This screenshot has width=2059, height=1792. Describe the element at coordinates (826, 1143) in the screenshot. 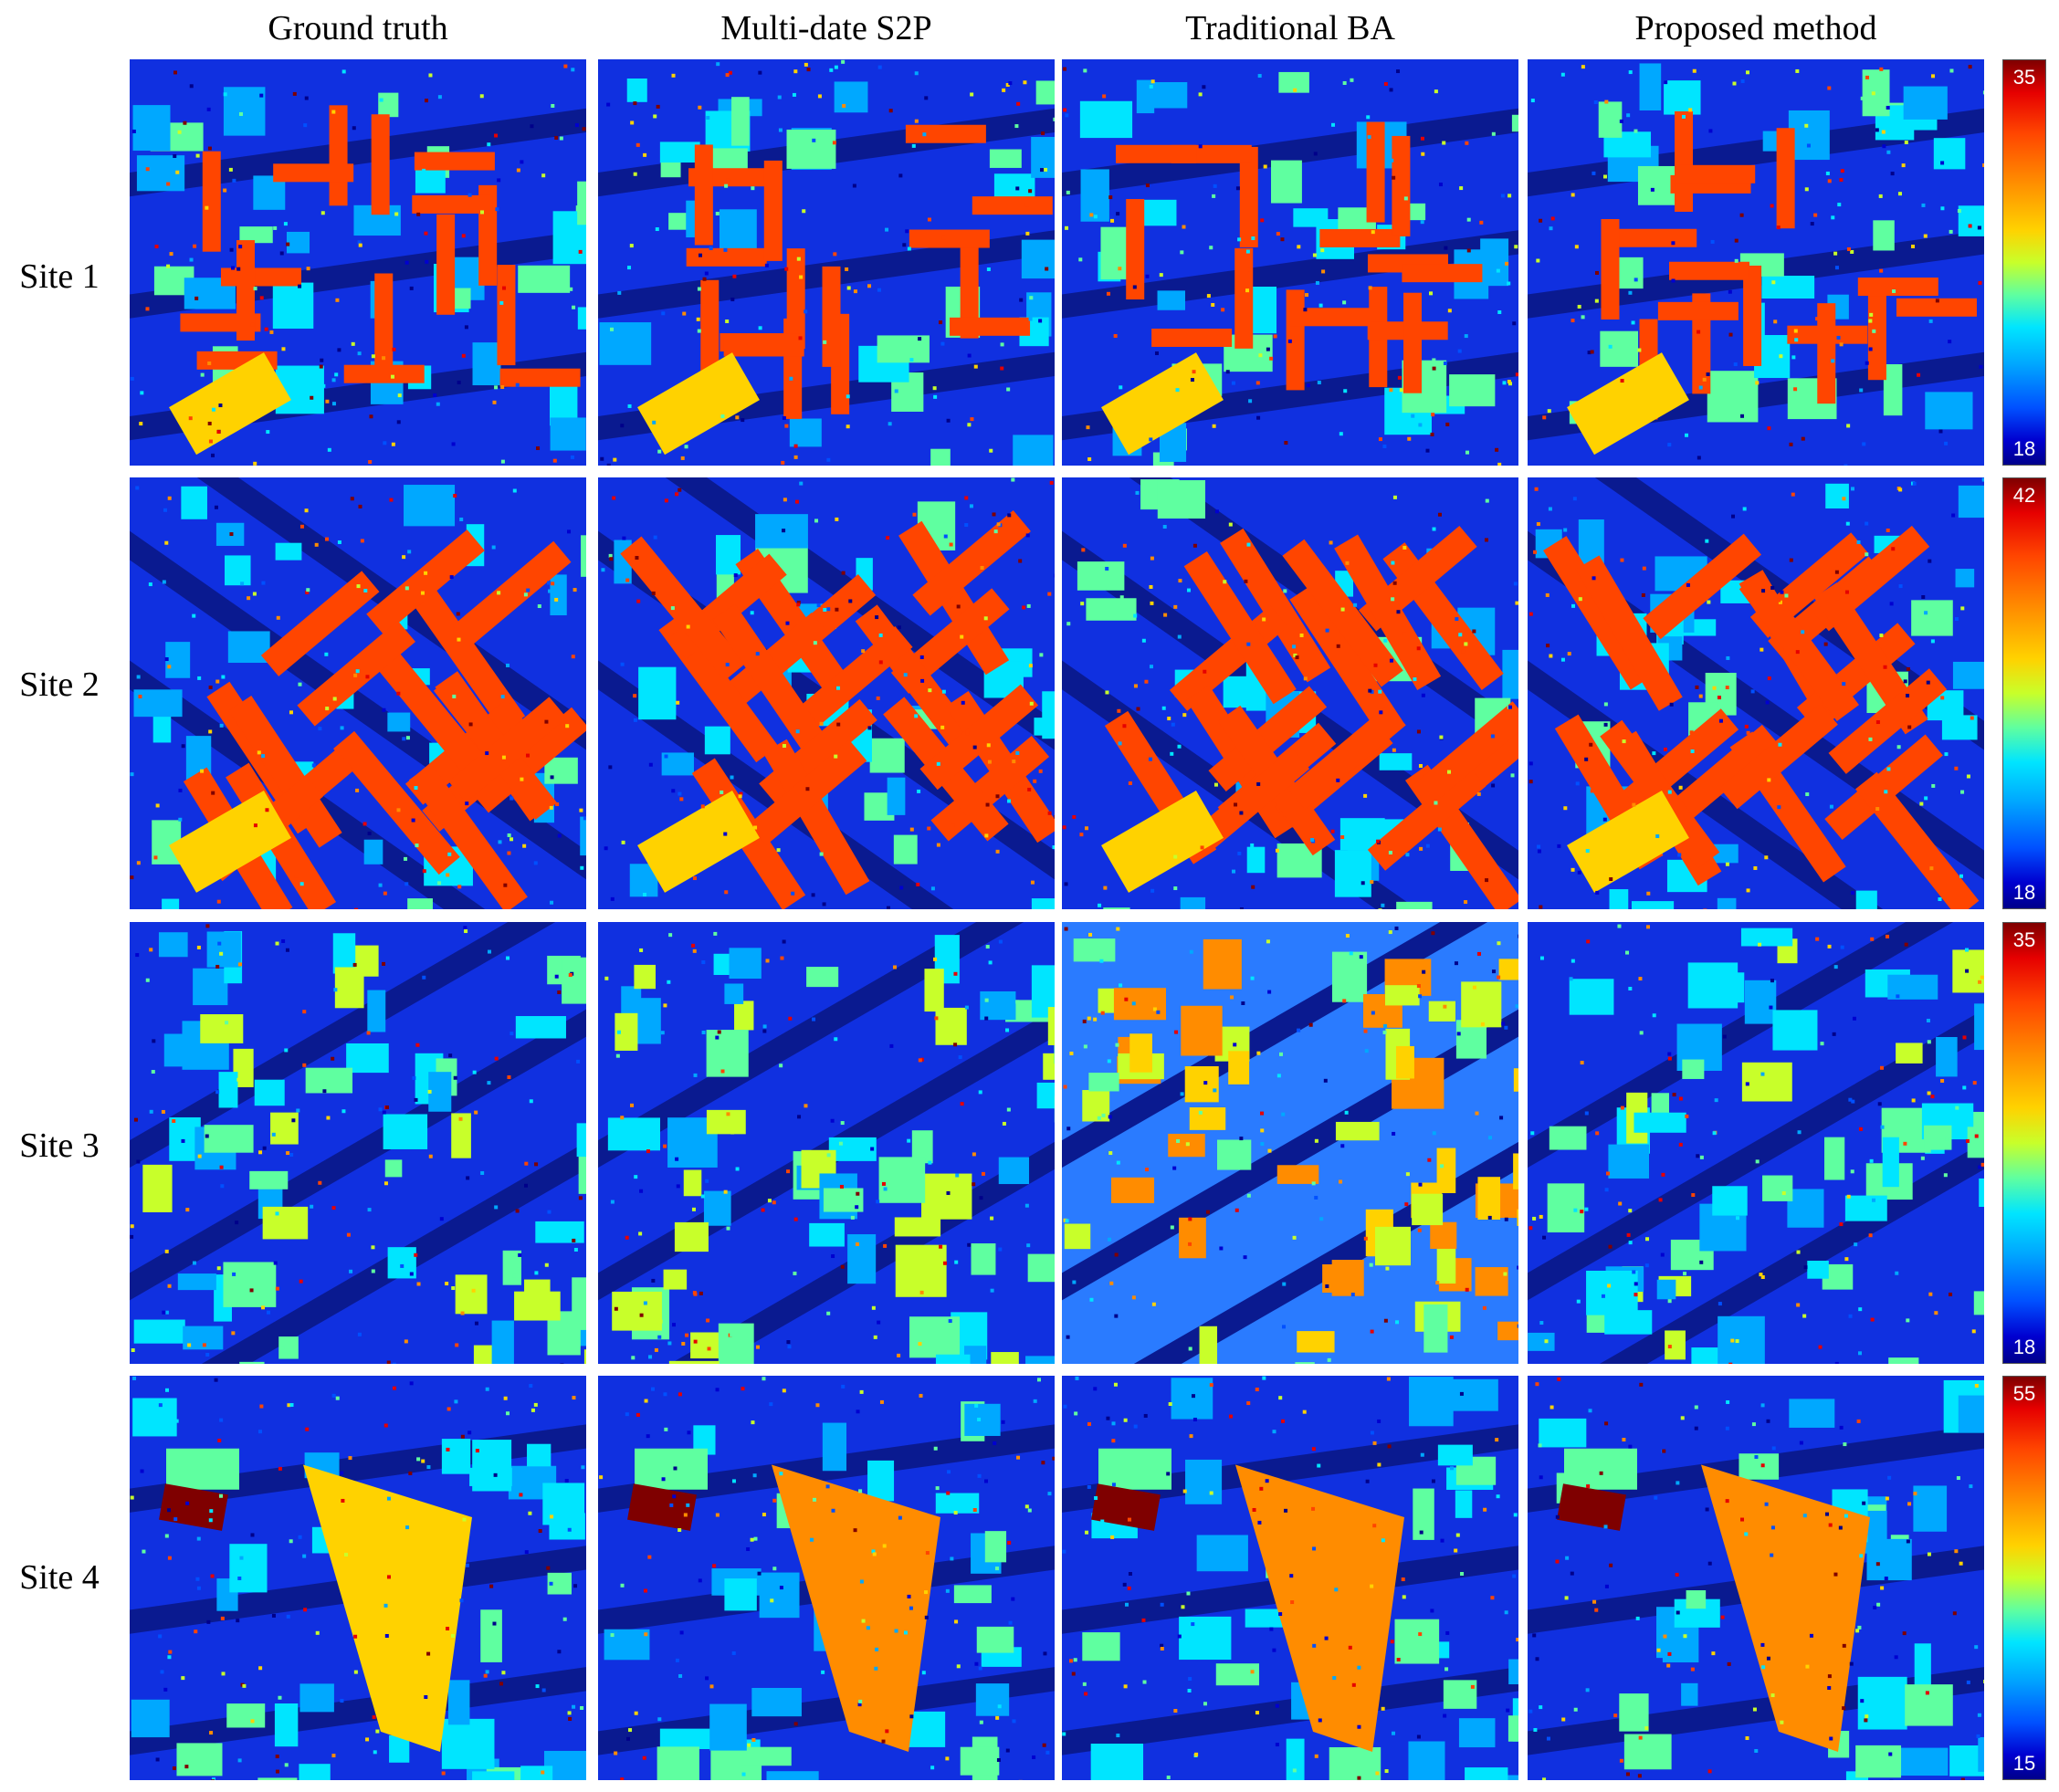

I see `height-map-site-3-multi-date-s2p` at that location.